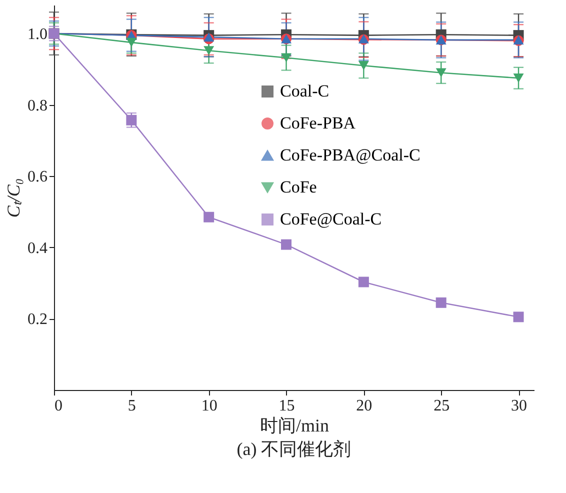  Describe the element at coordinates (58, 406) in the screenshot. I see `x-tick-label: 0` at that location.